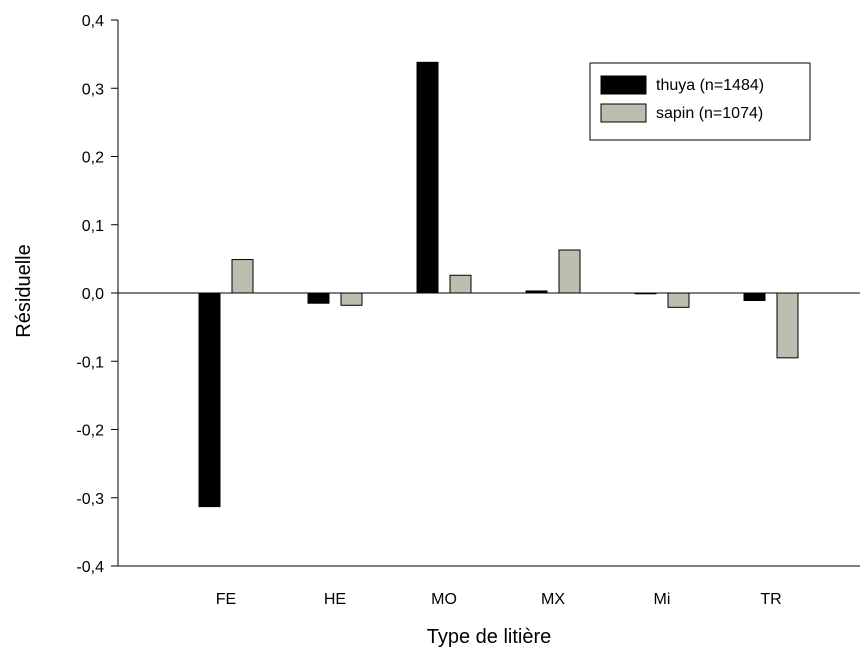  What do you see at coordinates (553, 599) in the screenshot?
I see `x-tick-label-mx: MX` at bounding box center [553, 599].